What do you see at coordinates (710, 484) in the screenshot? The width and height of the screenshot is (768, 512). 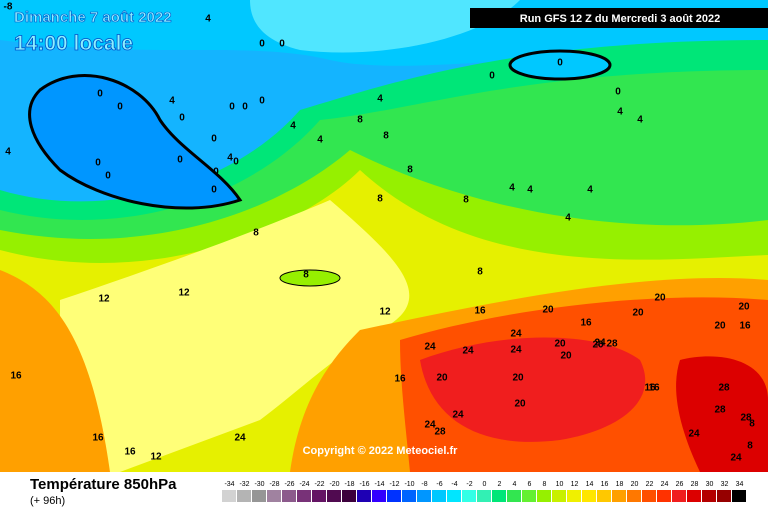 I see `legend-label: 30` at bounding box center [710, 484].